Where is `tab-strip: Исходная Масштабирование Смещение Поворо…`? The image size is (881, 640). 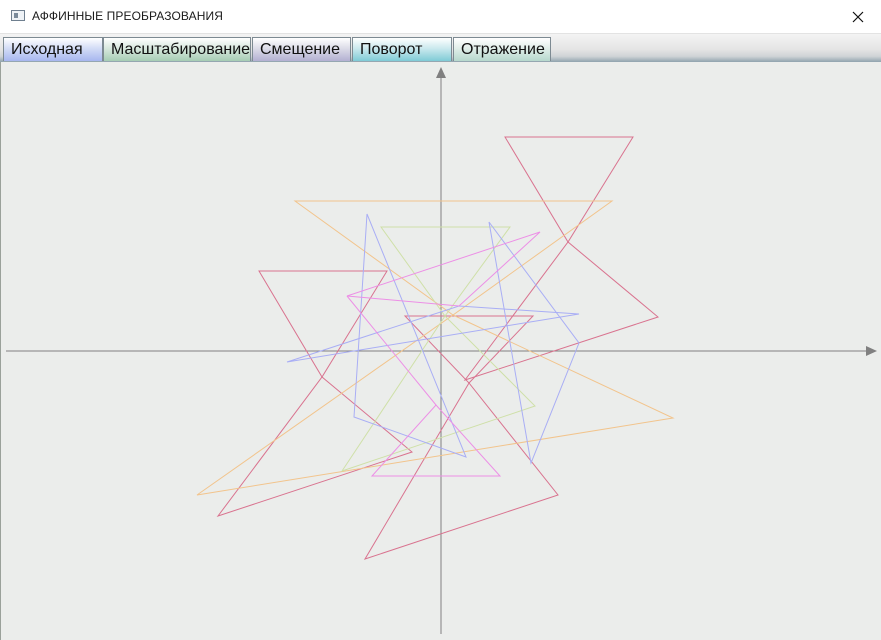 tab-strip: Исходная Масштабирование Смещение Поворо… is located at coordinates (440, 48).